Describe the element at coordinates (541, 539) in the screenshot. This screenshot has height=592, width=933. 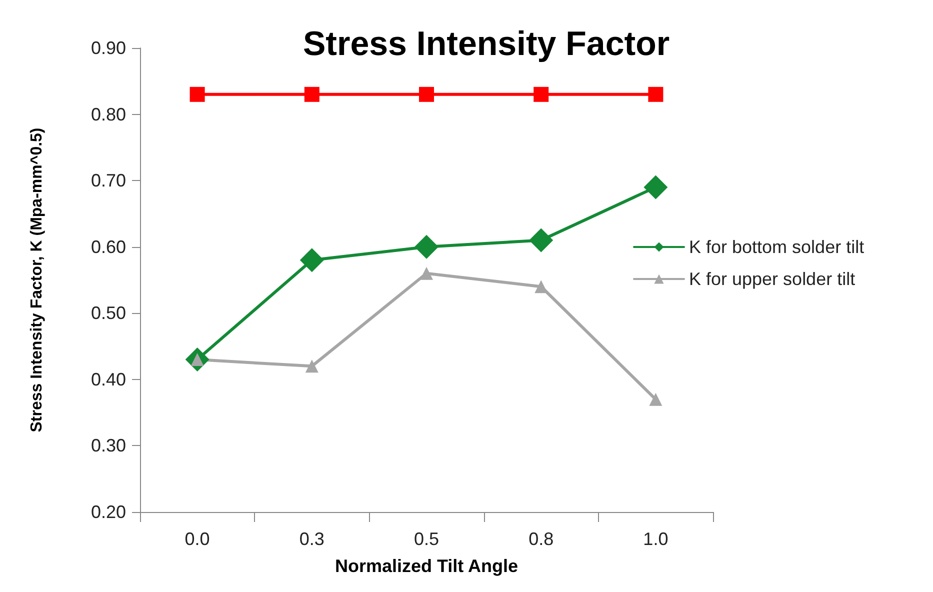
I see `x-tick-label: 0.8` at that location.